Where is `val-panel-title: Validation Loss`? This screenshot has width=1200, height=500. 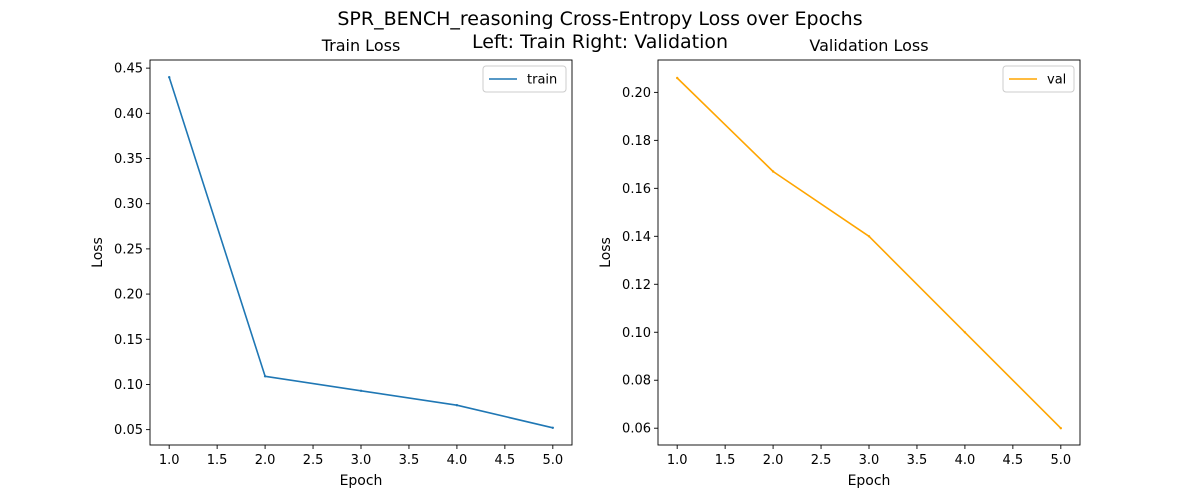 val-panel-title: Validation Loss is located at coordinates (868, 45).